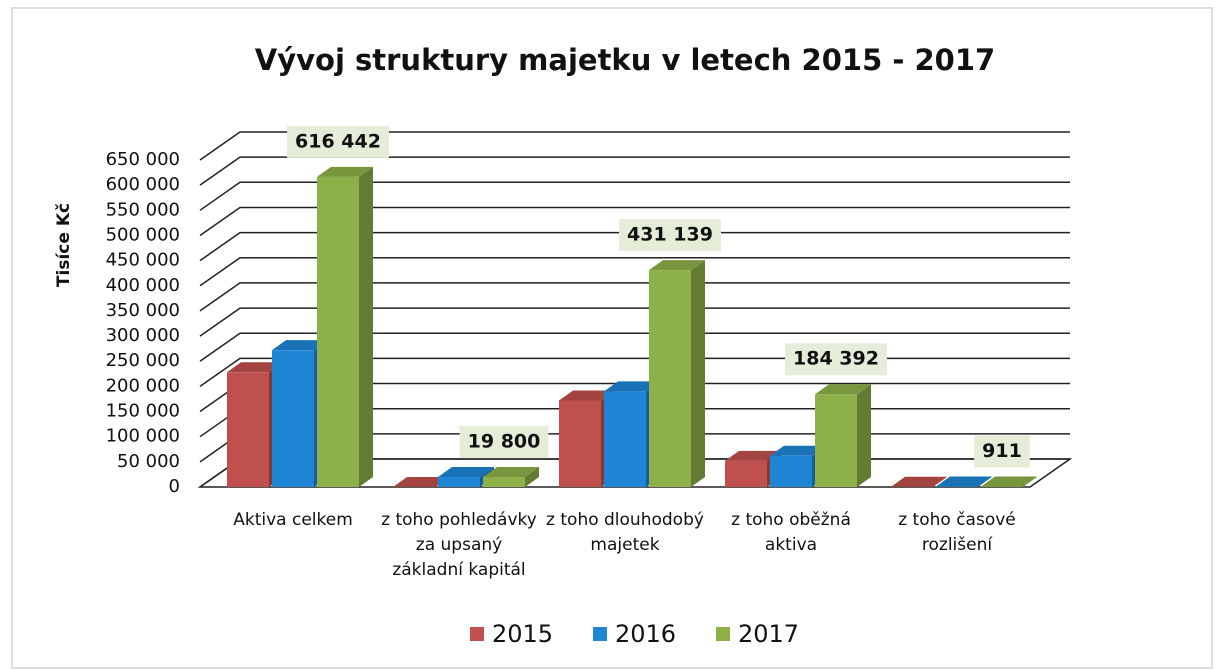  I want to click on x-tick-label: z toho dlouhodobý majetek, so click(625, 532).